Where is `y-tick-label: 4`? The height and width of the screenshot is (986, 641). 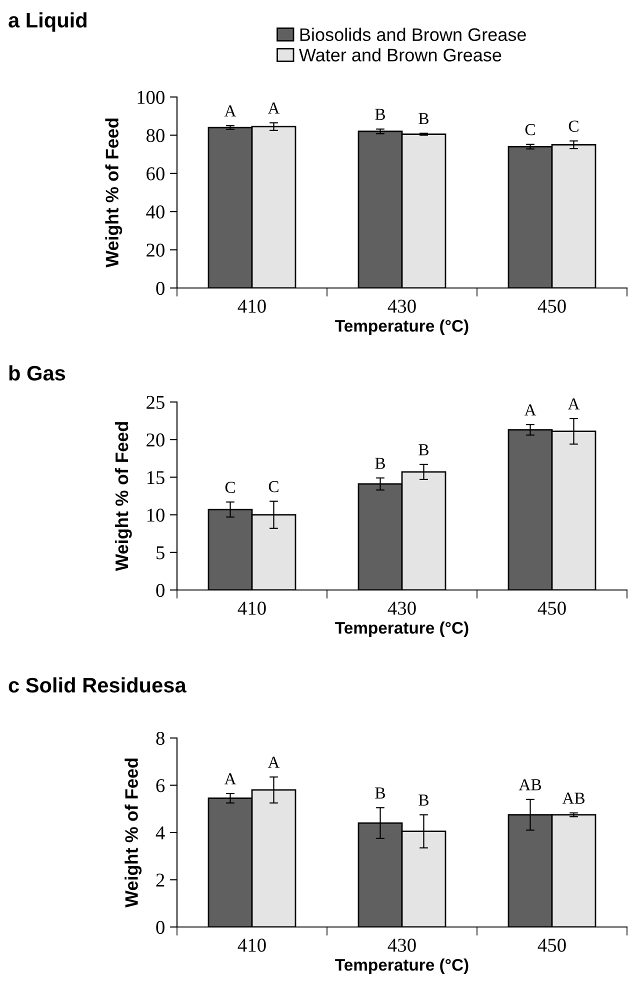 y-tick-label: 4 is located at coordinates (160, 833).